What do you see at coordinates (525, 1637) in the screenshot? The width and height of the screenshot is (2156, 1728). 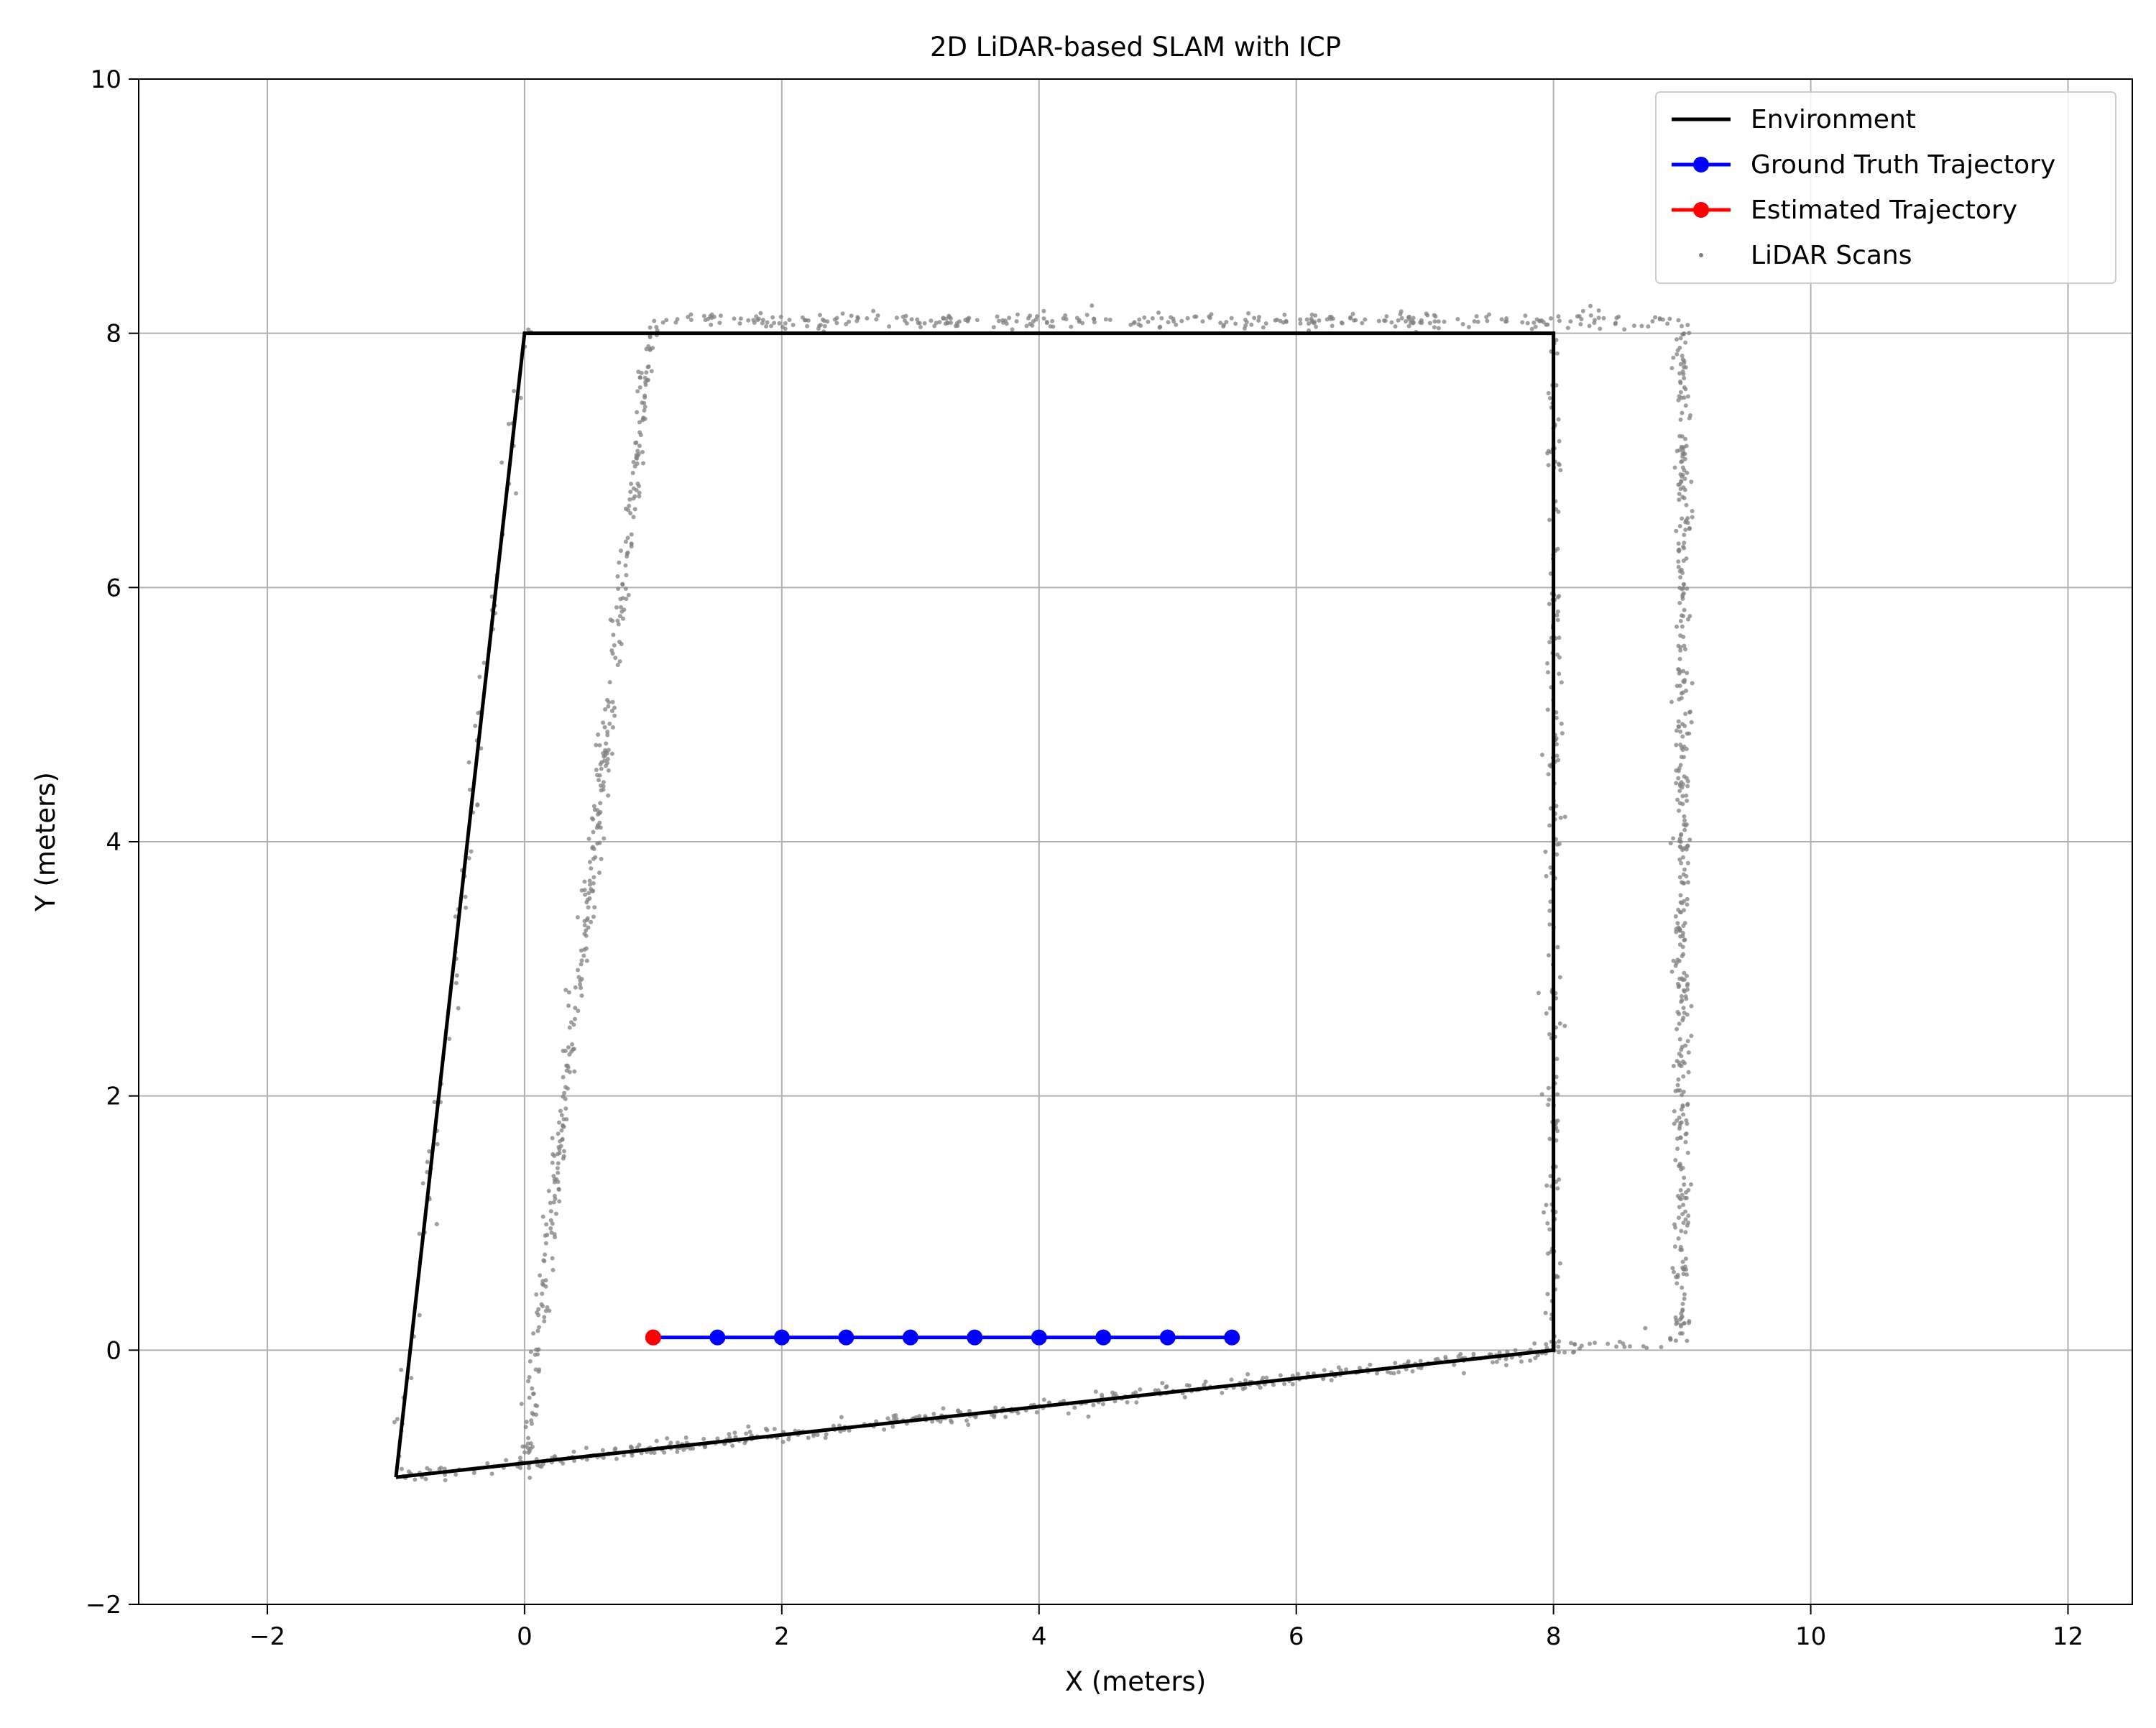 I see `x-tick-label: 0` at bounding box center [525, 1637].